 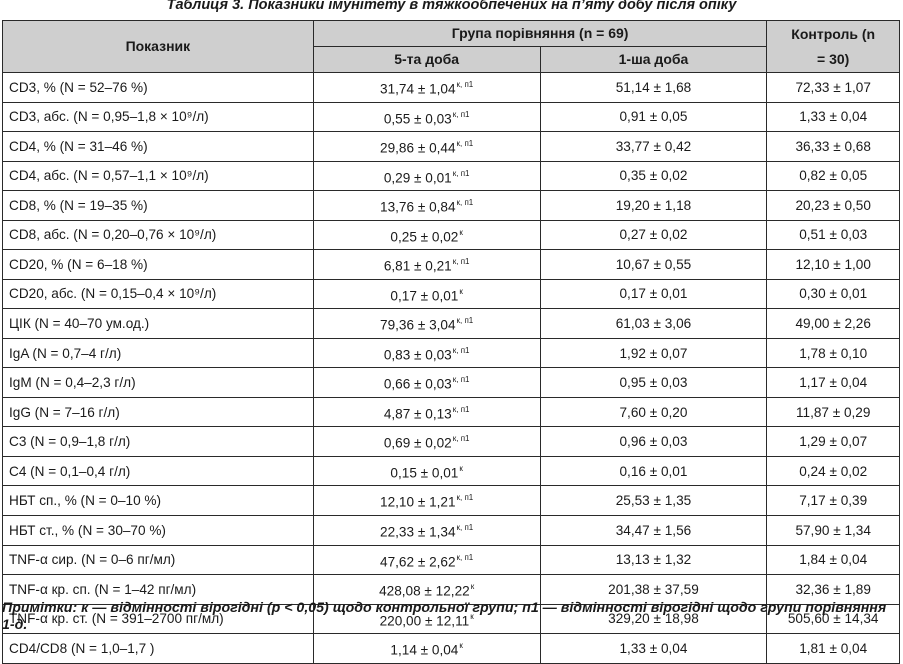 What do you see at coordinates (653, 235) in the screenshot?
I see `cell-day1: 0,27 ± 0,02` at bounding box center [653, 235].